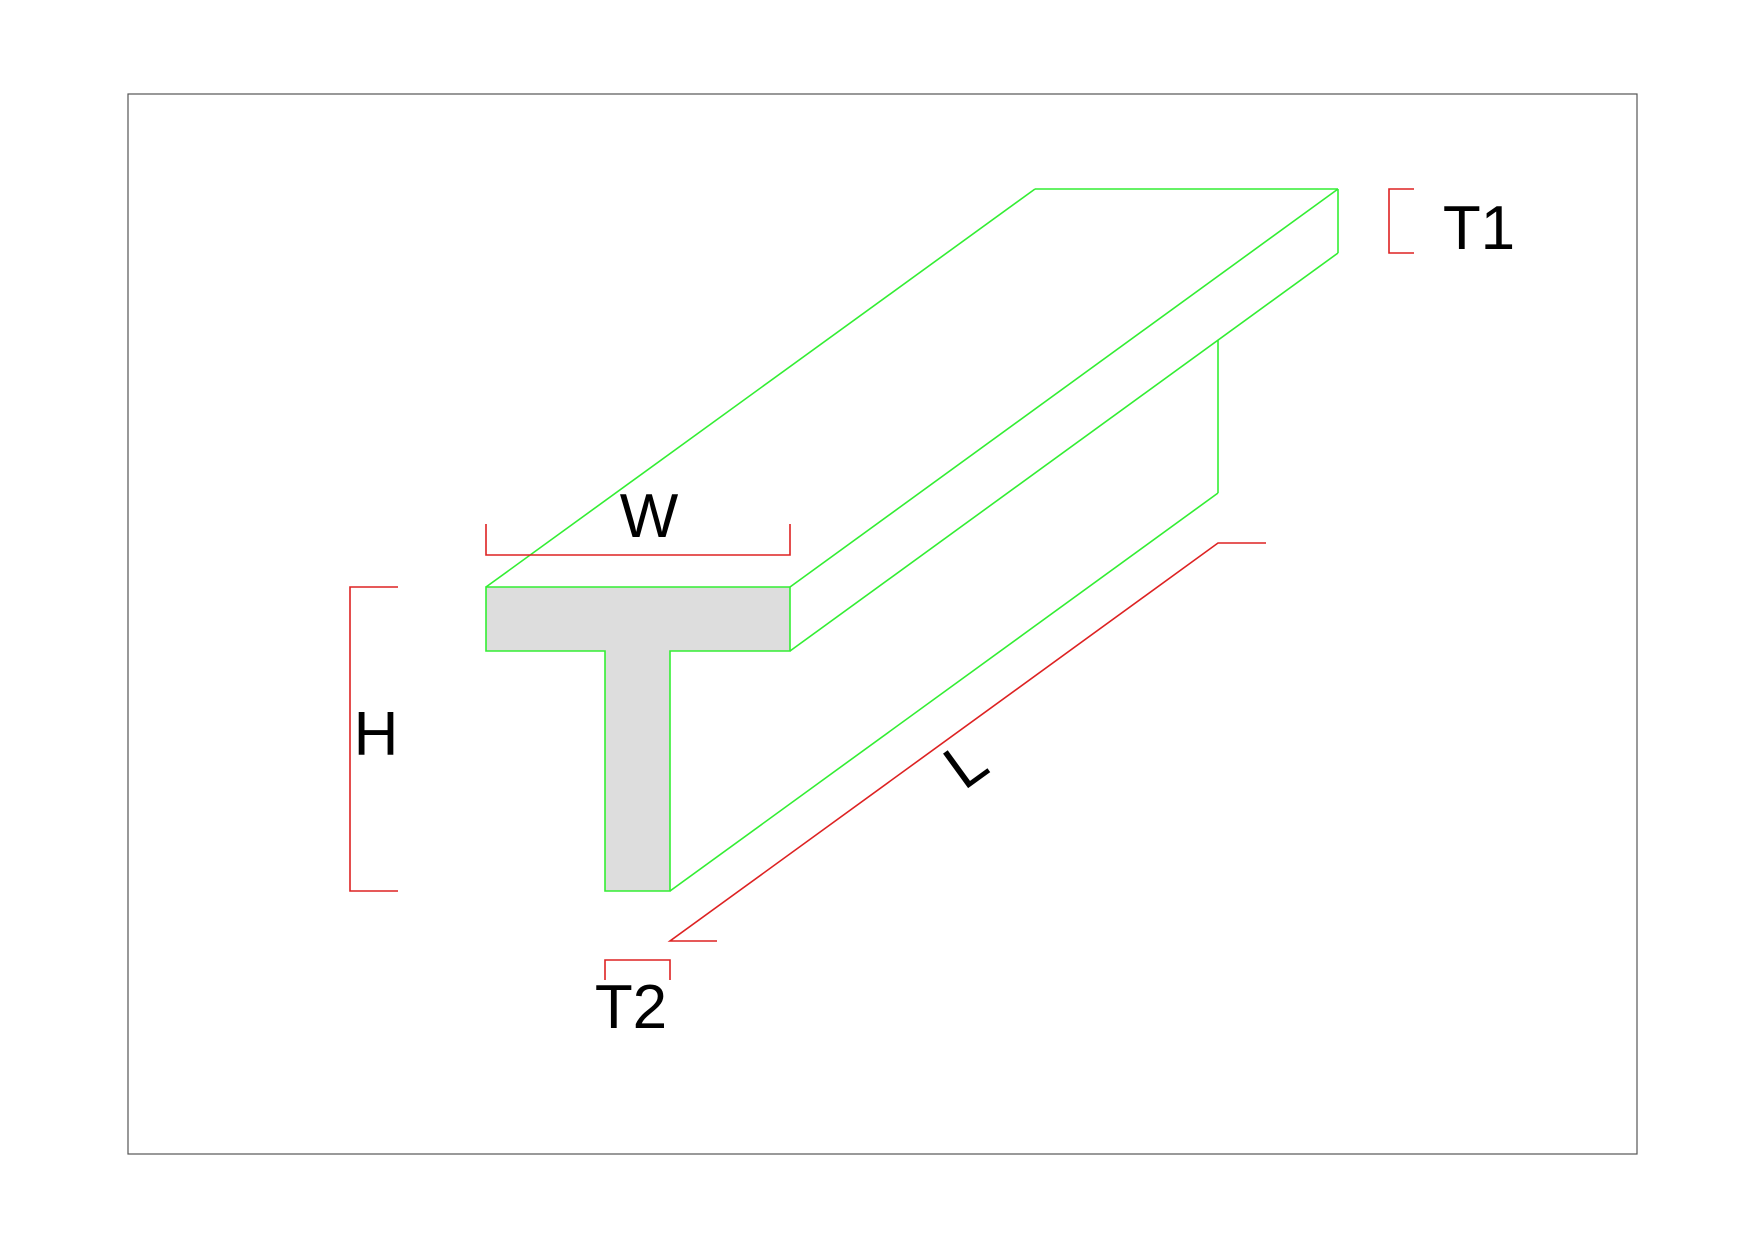  I want to click on t-section-face, so click(638, 739).